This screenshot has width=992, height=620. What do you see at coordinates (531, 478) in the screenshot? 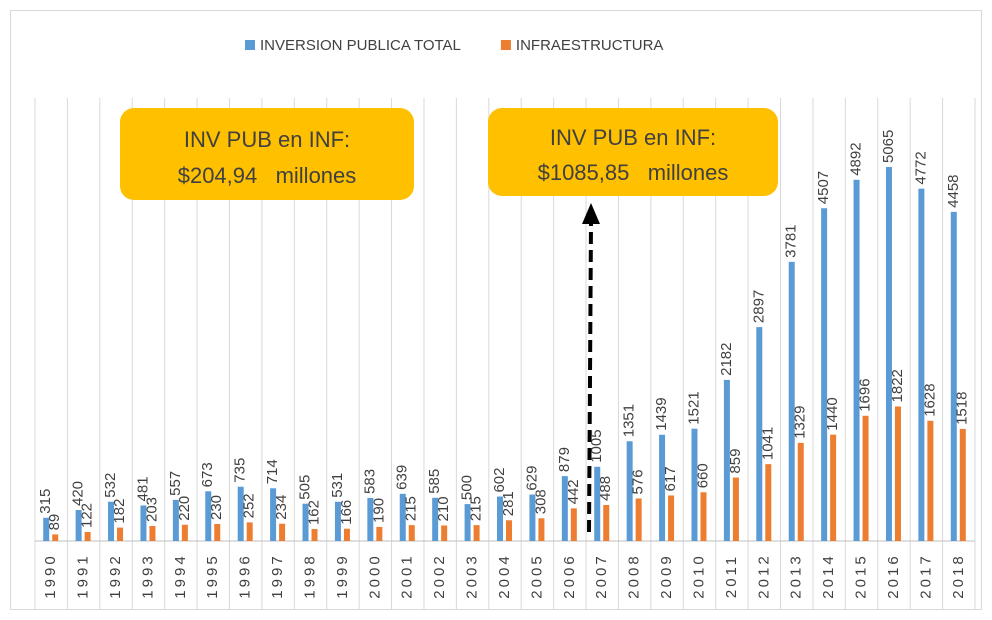
I see `data-label: 629` at bounding box center [531, 478].